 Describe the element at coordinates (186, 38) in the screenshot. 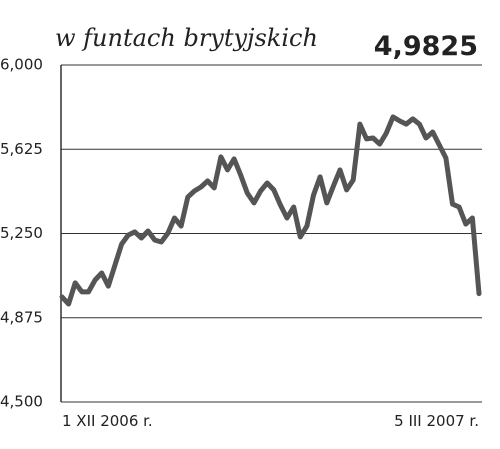

I see `chart-title: w funtach brytyjskich` at that location.